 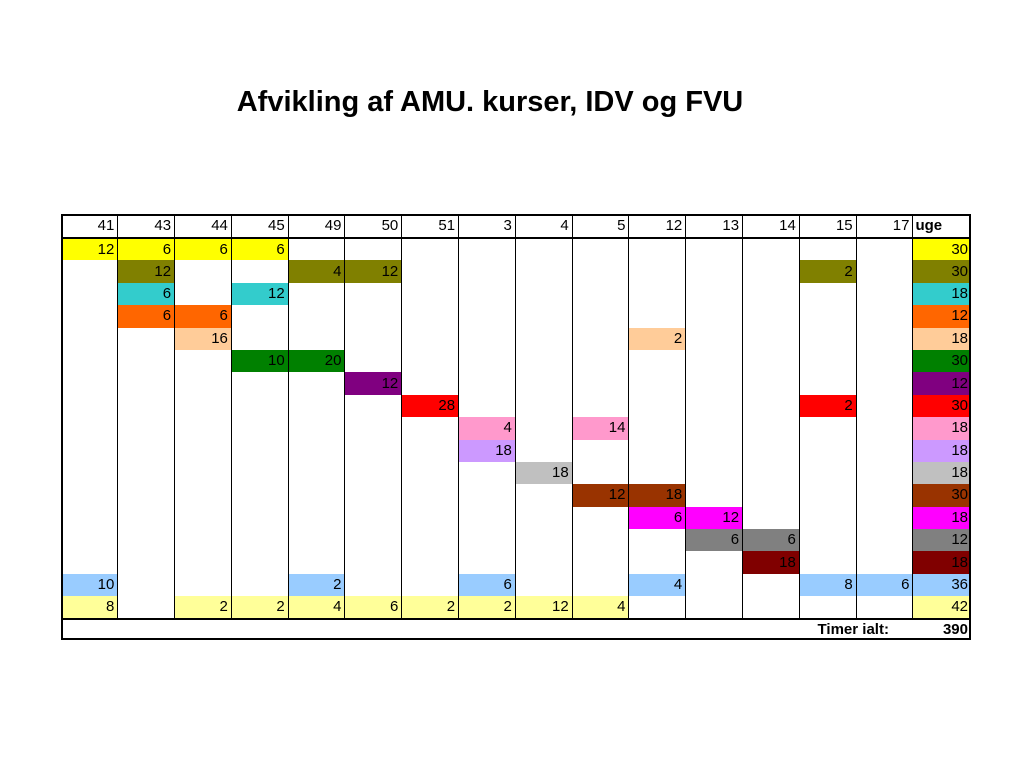 I want to click on table-row: 6 12 18, so click(x=516, y=294).